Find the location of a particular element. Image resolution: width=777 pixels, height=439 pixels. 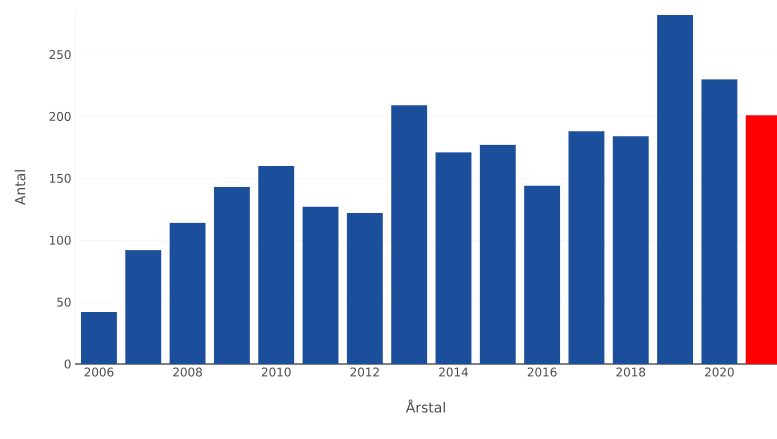

y-tick-label: 50 is located at coordinates (64, 302).